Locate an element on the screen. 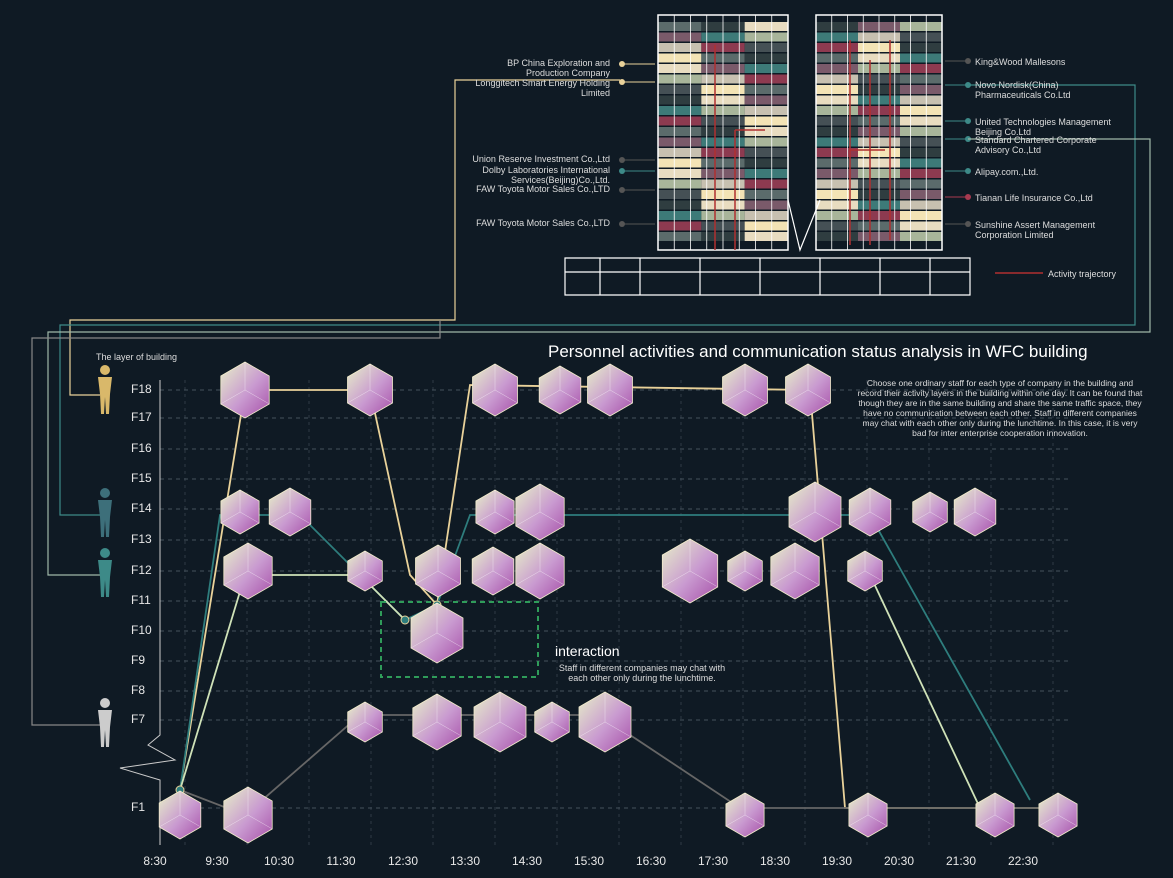  floor-label: F16 is located at coordinates (141, 448).